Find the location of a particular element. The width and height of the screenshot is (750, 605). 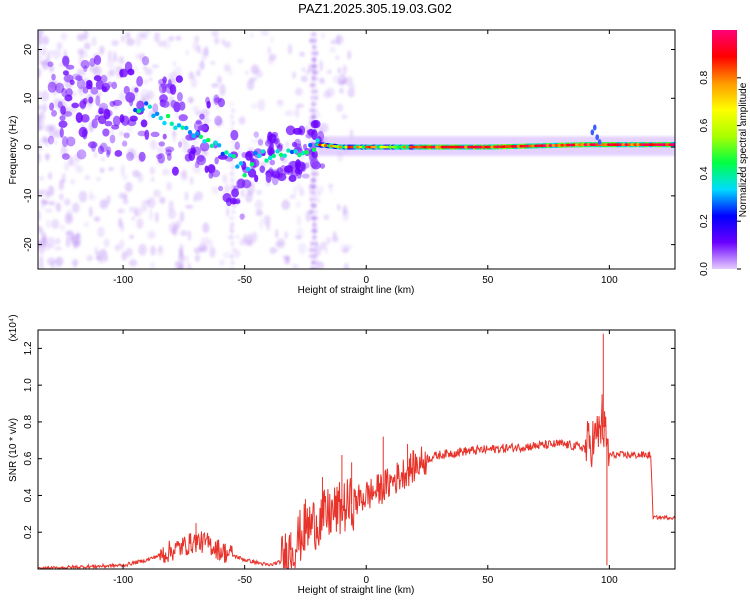

spectrogram-y-label: Frequency (Hz) is located at coordinates (13, 150).